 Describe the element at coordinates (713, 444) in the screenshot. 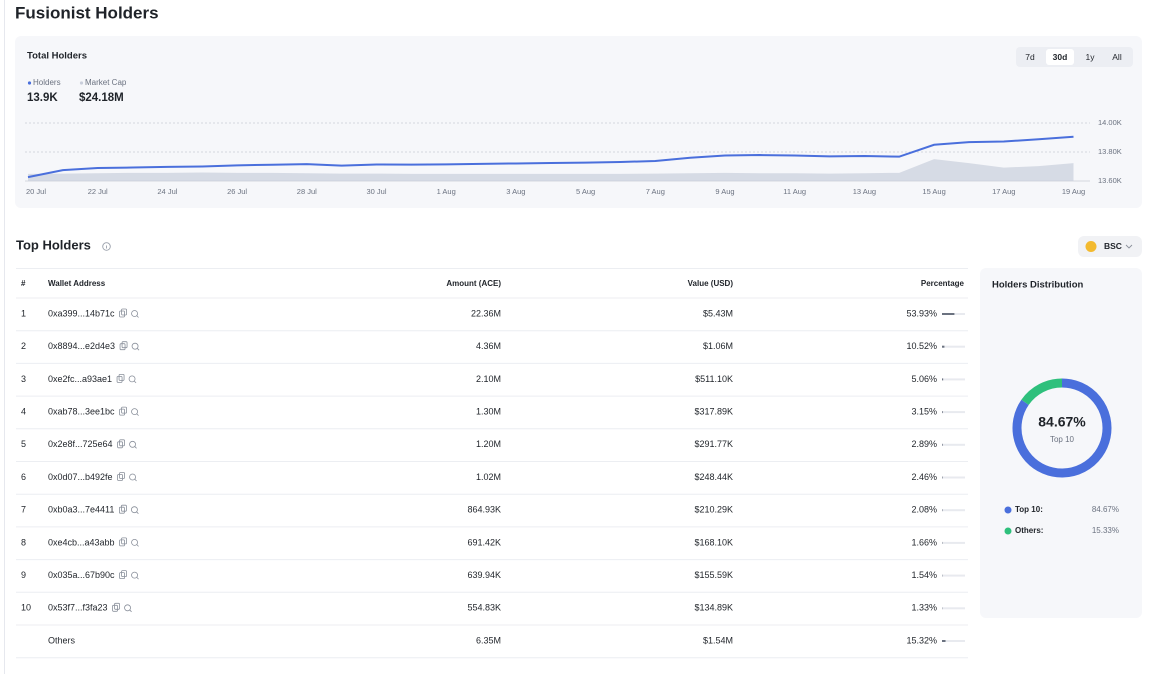

I see `value-usd: $291.77K` at that location.